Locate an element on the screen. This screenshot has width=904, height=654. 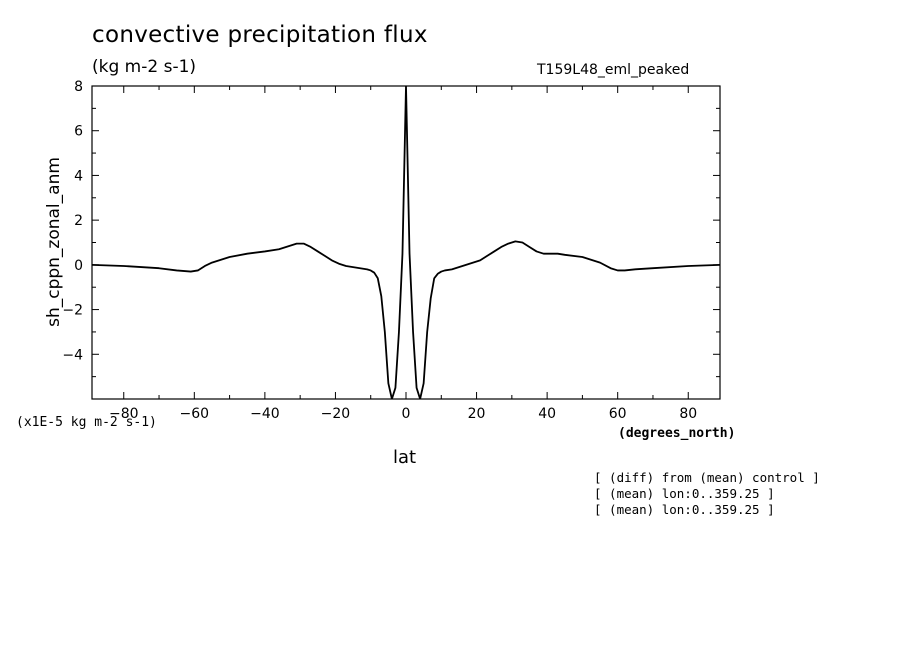
y-axis-label: sh_cppn_zonal_anm is located at coordinates (54, 242).